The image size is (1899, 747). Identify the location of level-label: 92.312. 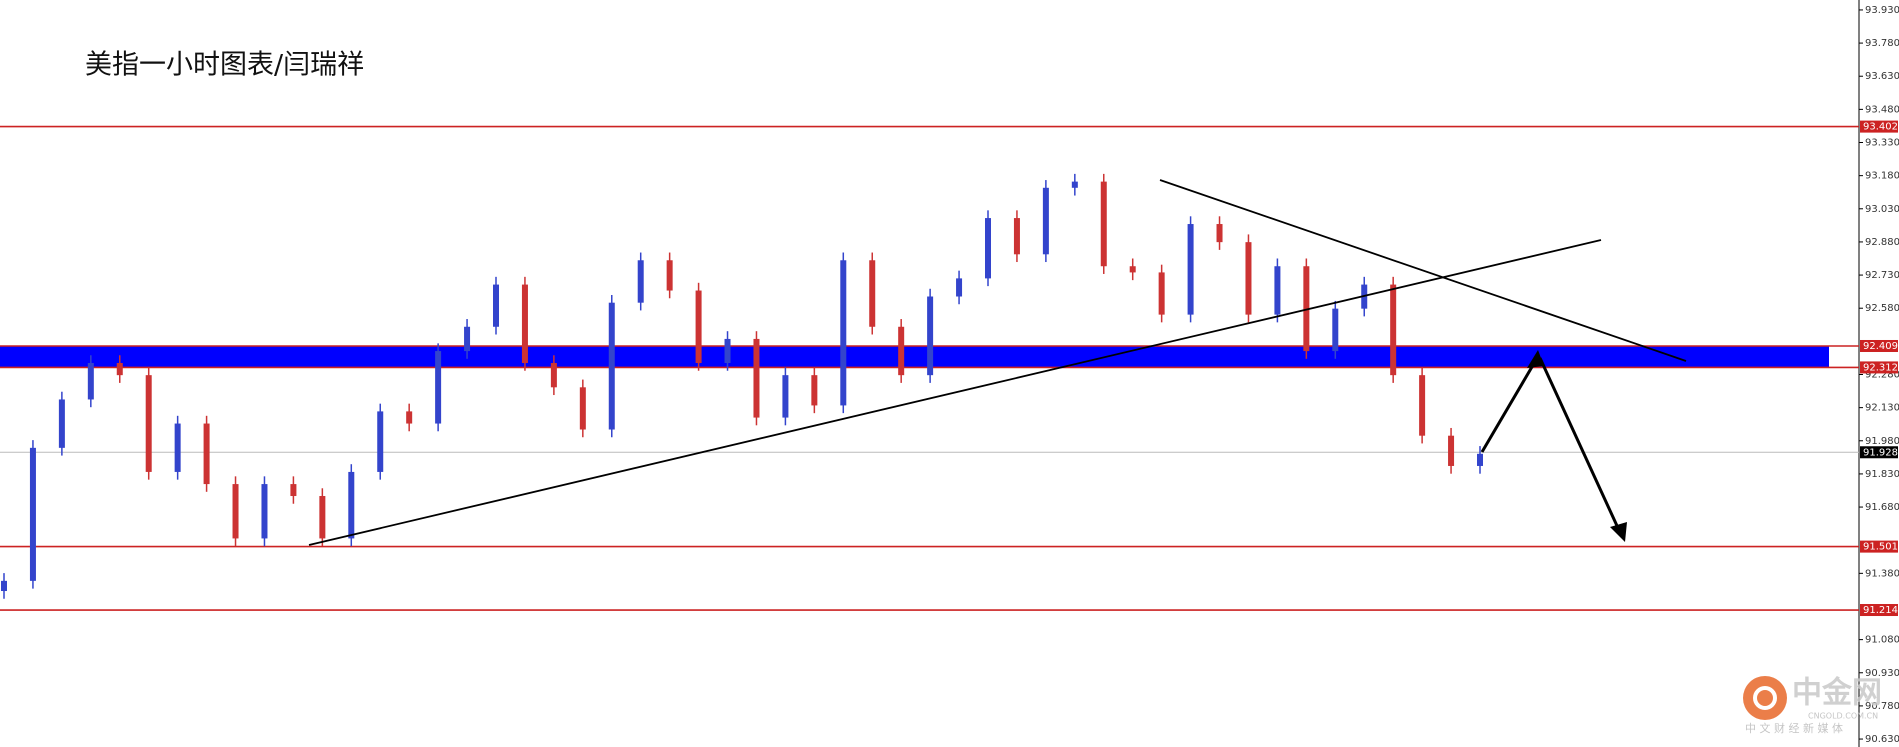
(1880, 367).